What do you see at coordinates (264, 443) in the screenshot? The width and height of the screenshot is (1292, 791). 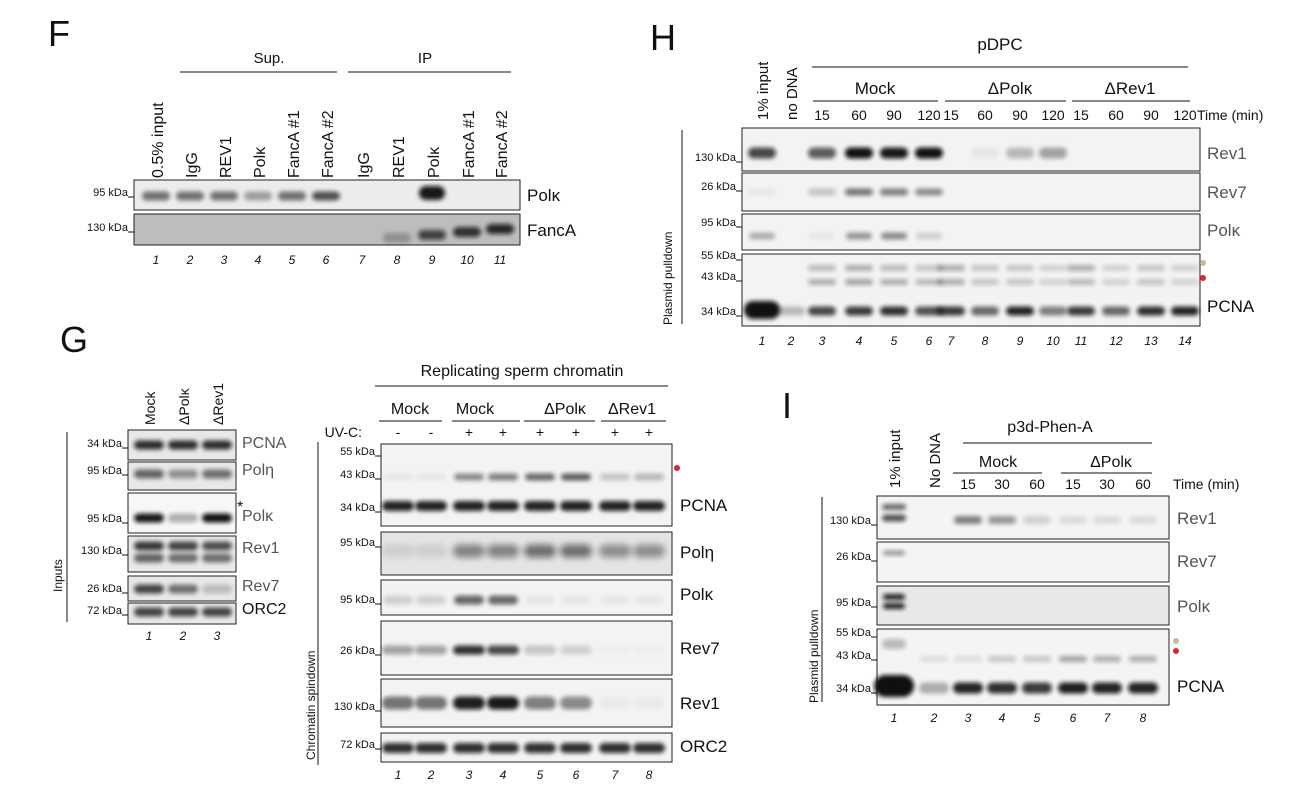 I see `blot-label-g-input-1: PCNA` at bounding box center [264, 443].